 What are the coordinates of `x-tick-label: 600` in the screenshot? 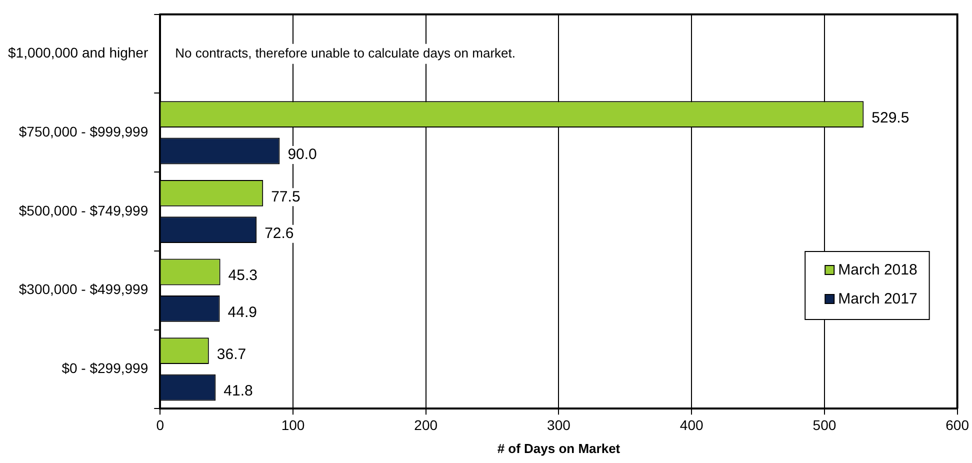 It's located at (958, 424).